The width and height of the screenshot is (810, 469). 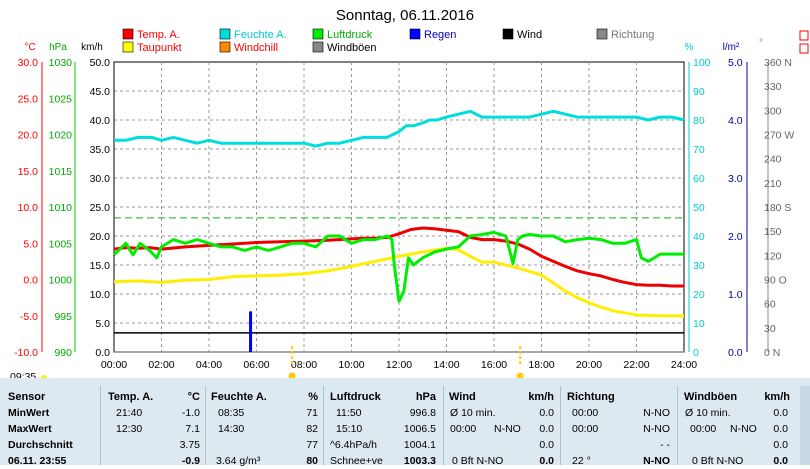 I want to click on legend-label: Luftdruck, so click(x=350, y=35).